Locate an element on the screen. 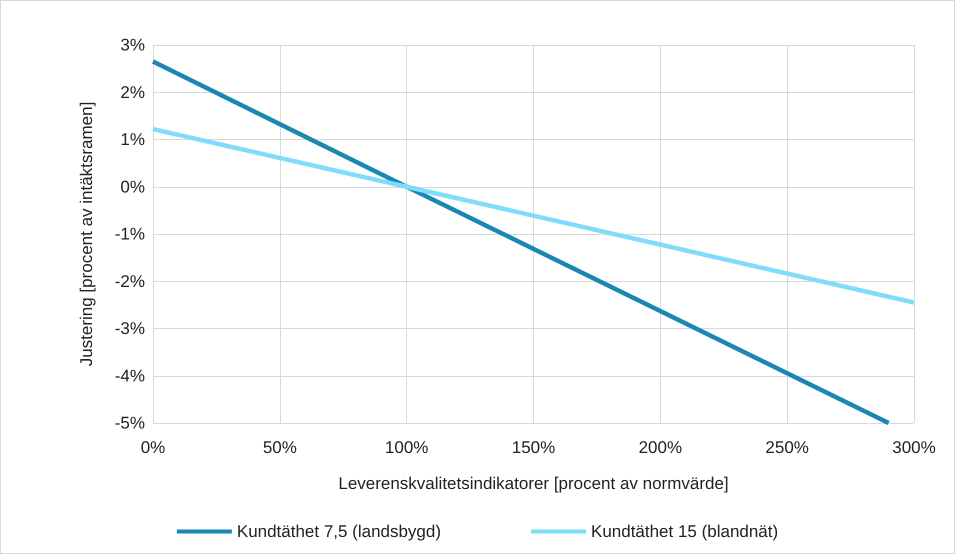 The width and height of the screenshot is (955, 554). x-tick-label: 50% is located at coordinates (279, 447).